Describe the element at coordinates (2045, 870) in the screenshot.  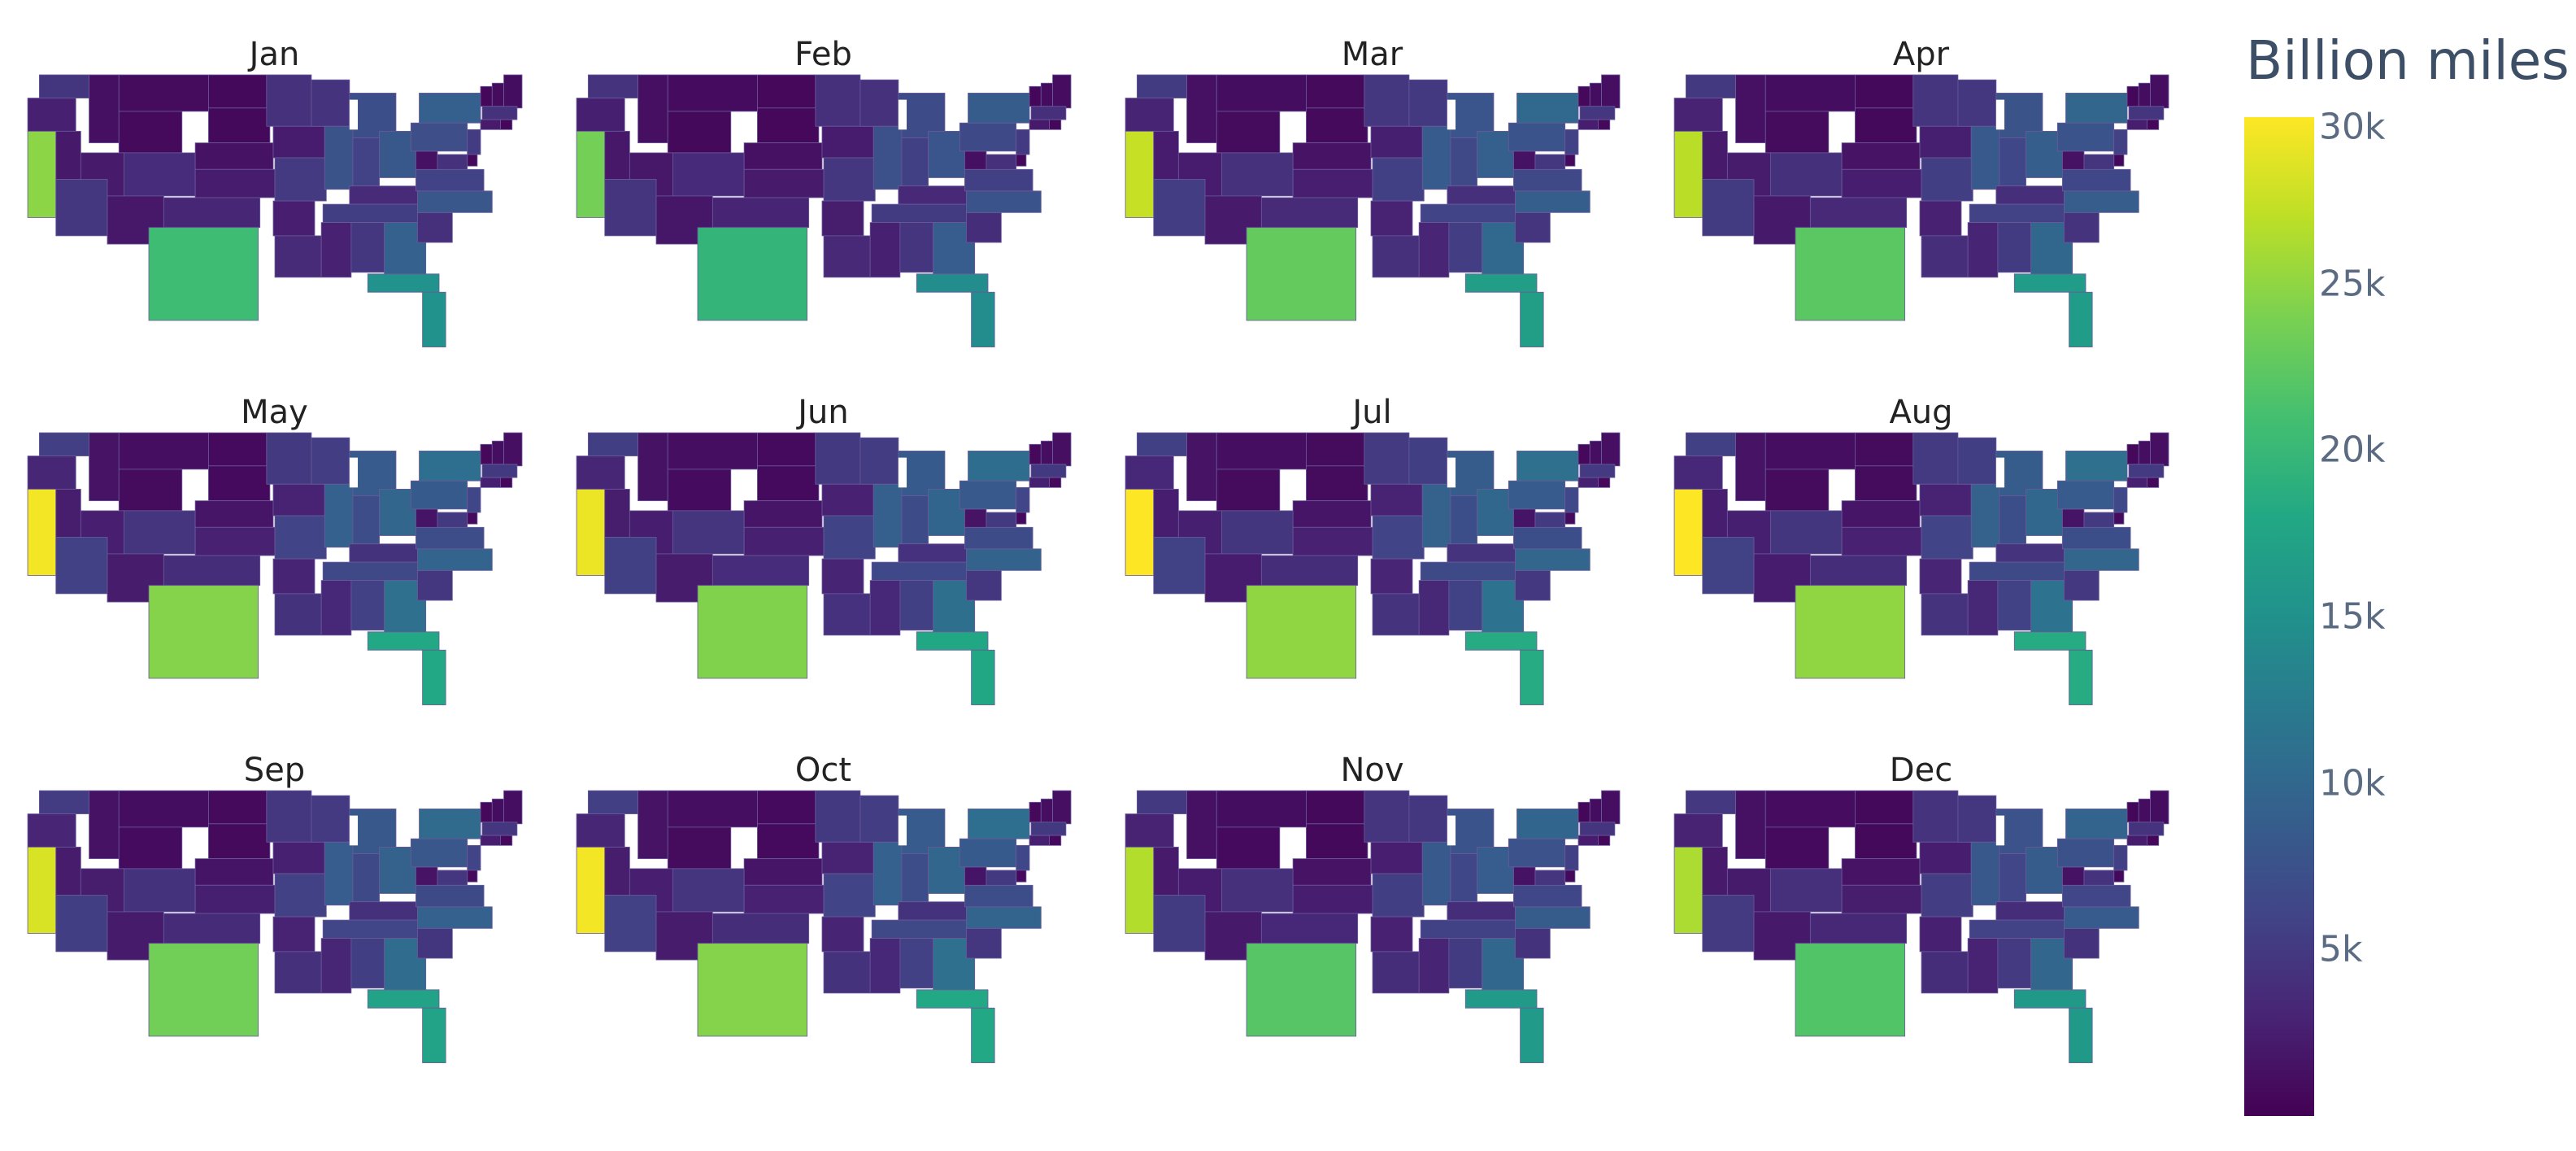
I see `state-oh` at that location.